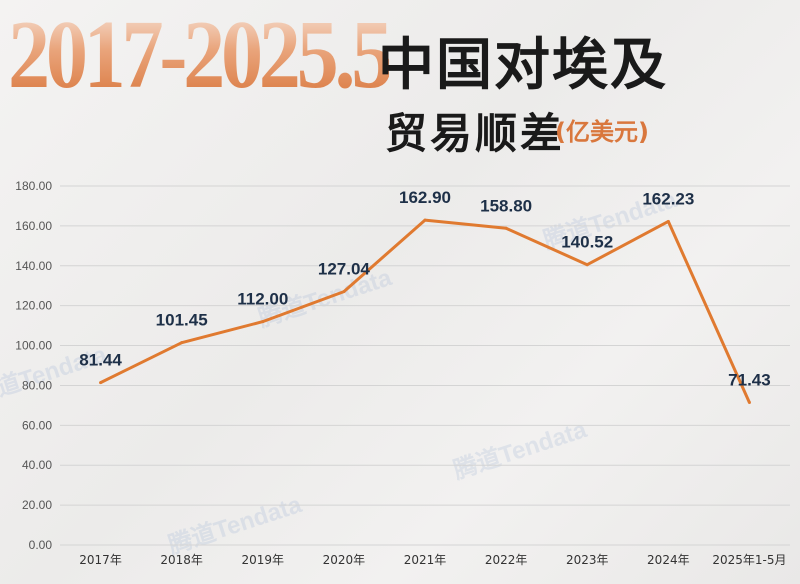 This screenshot has width=800, height=584. Describe the element at coordinates (100, 560) in the screenshot. I see `x-tick-label: 2017年` at that location.